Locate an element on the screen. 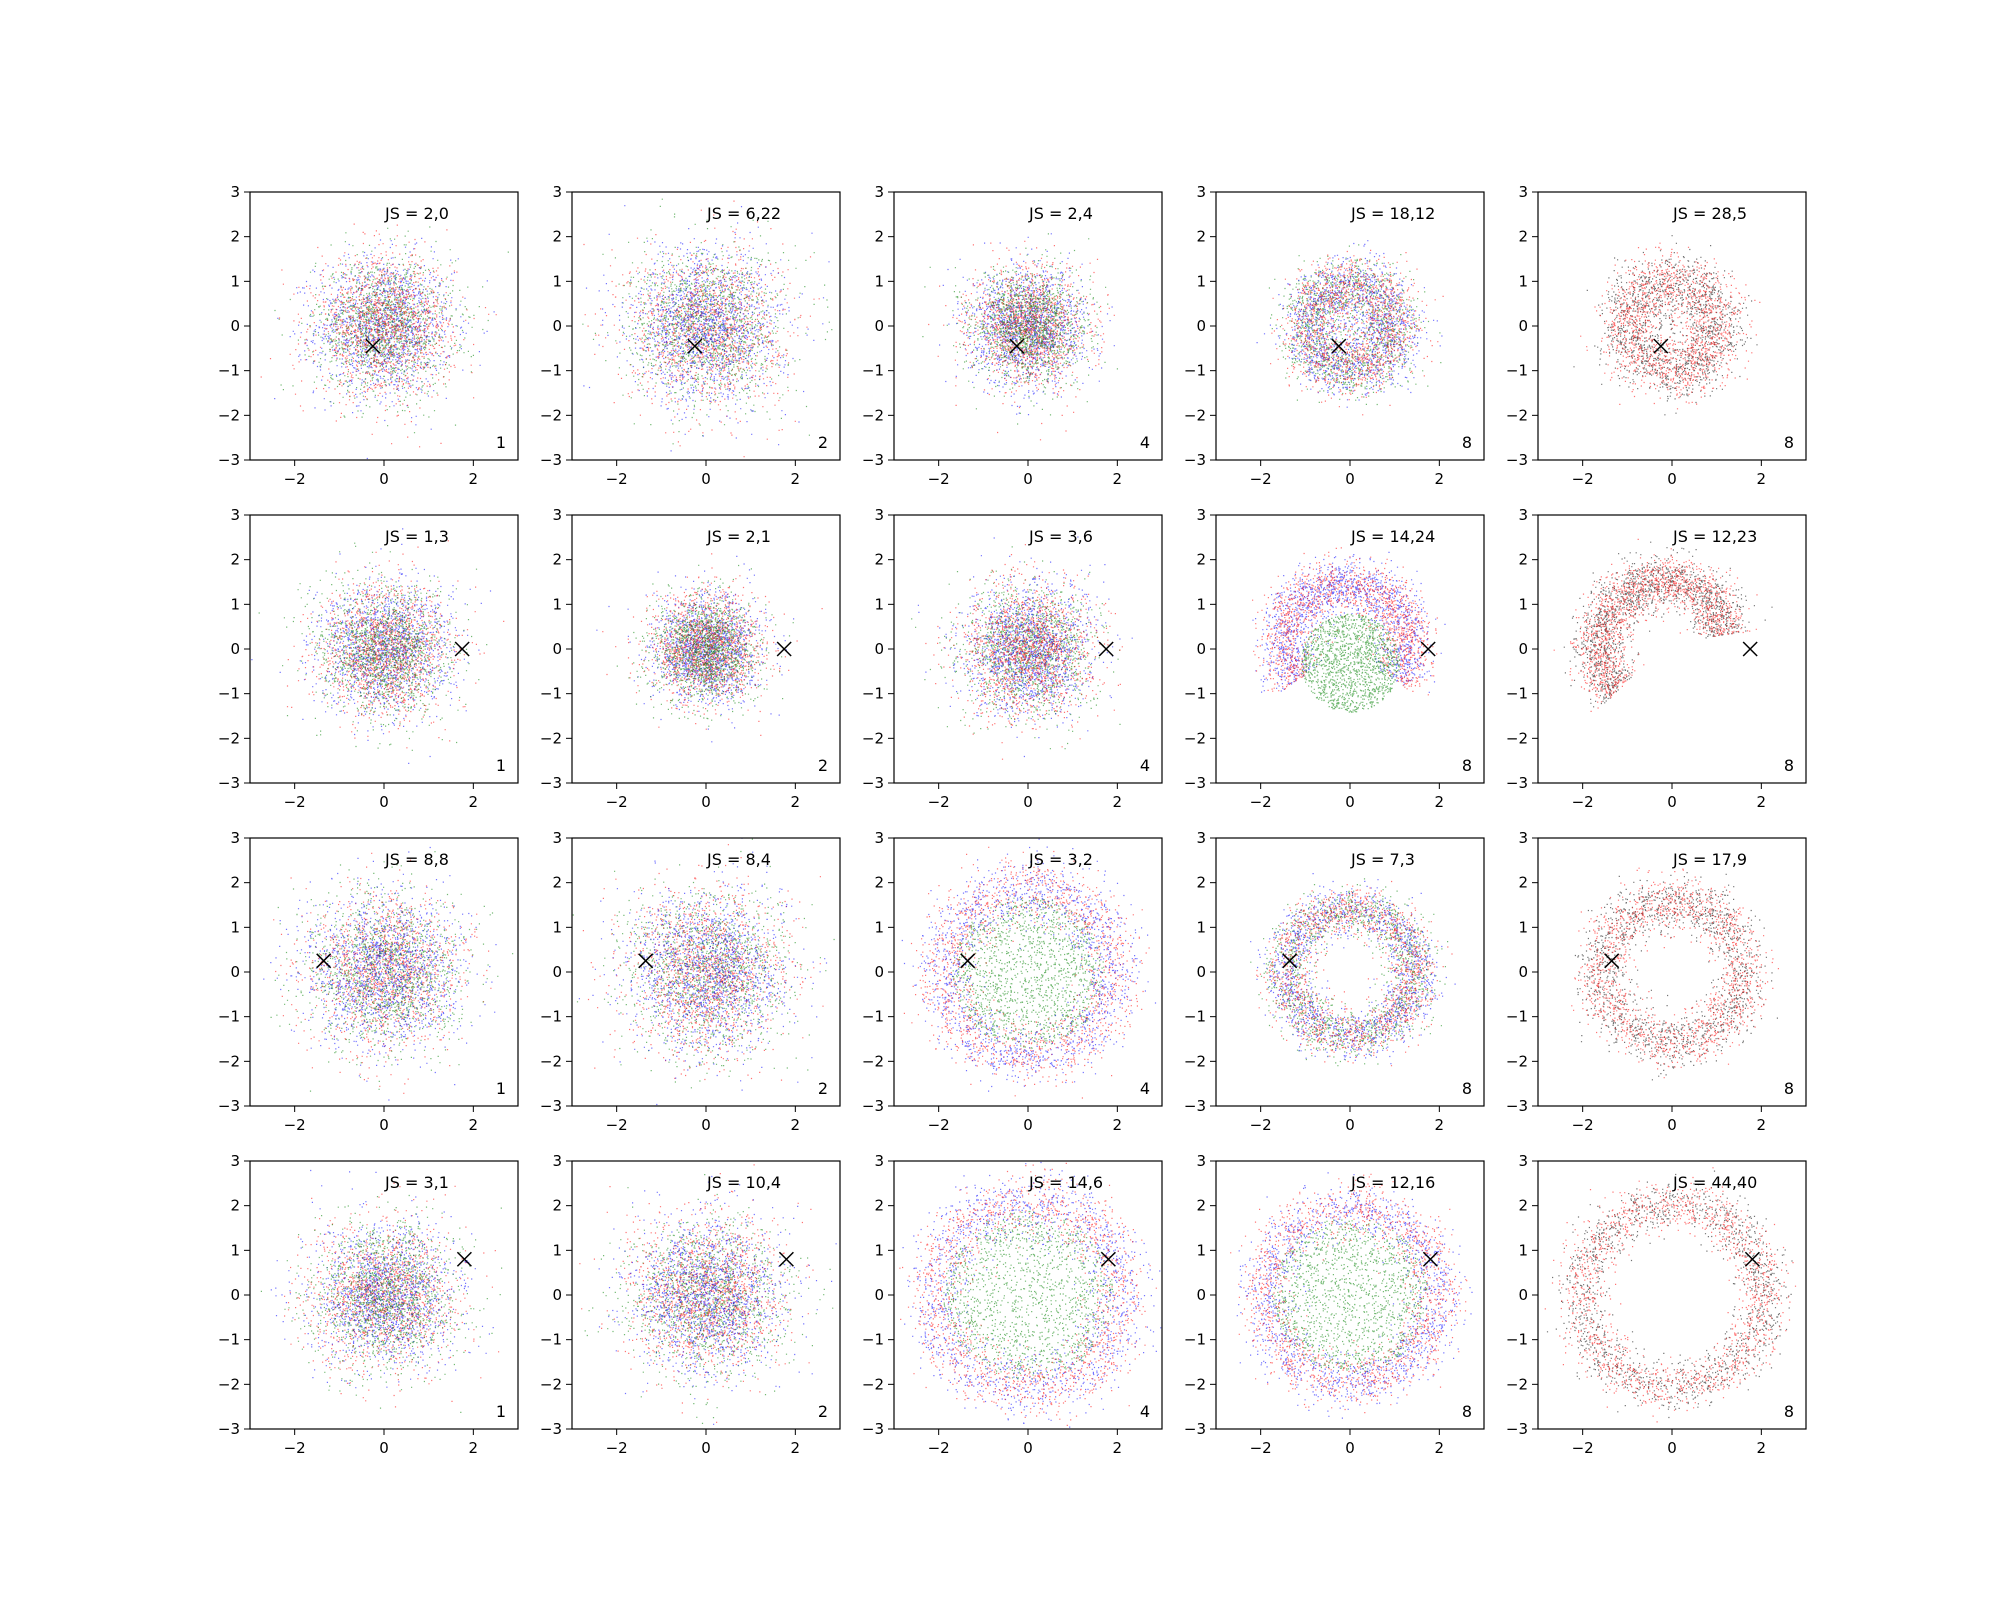  panel-title: JS = 8,8 is located at coordinates (416, 859).